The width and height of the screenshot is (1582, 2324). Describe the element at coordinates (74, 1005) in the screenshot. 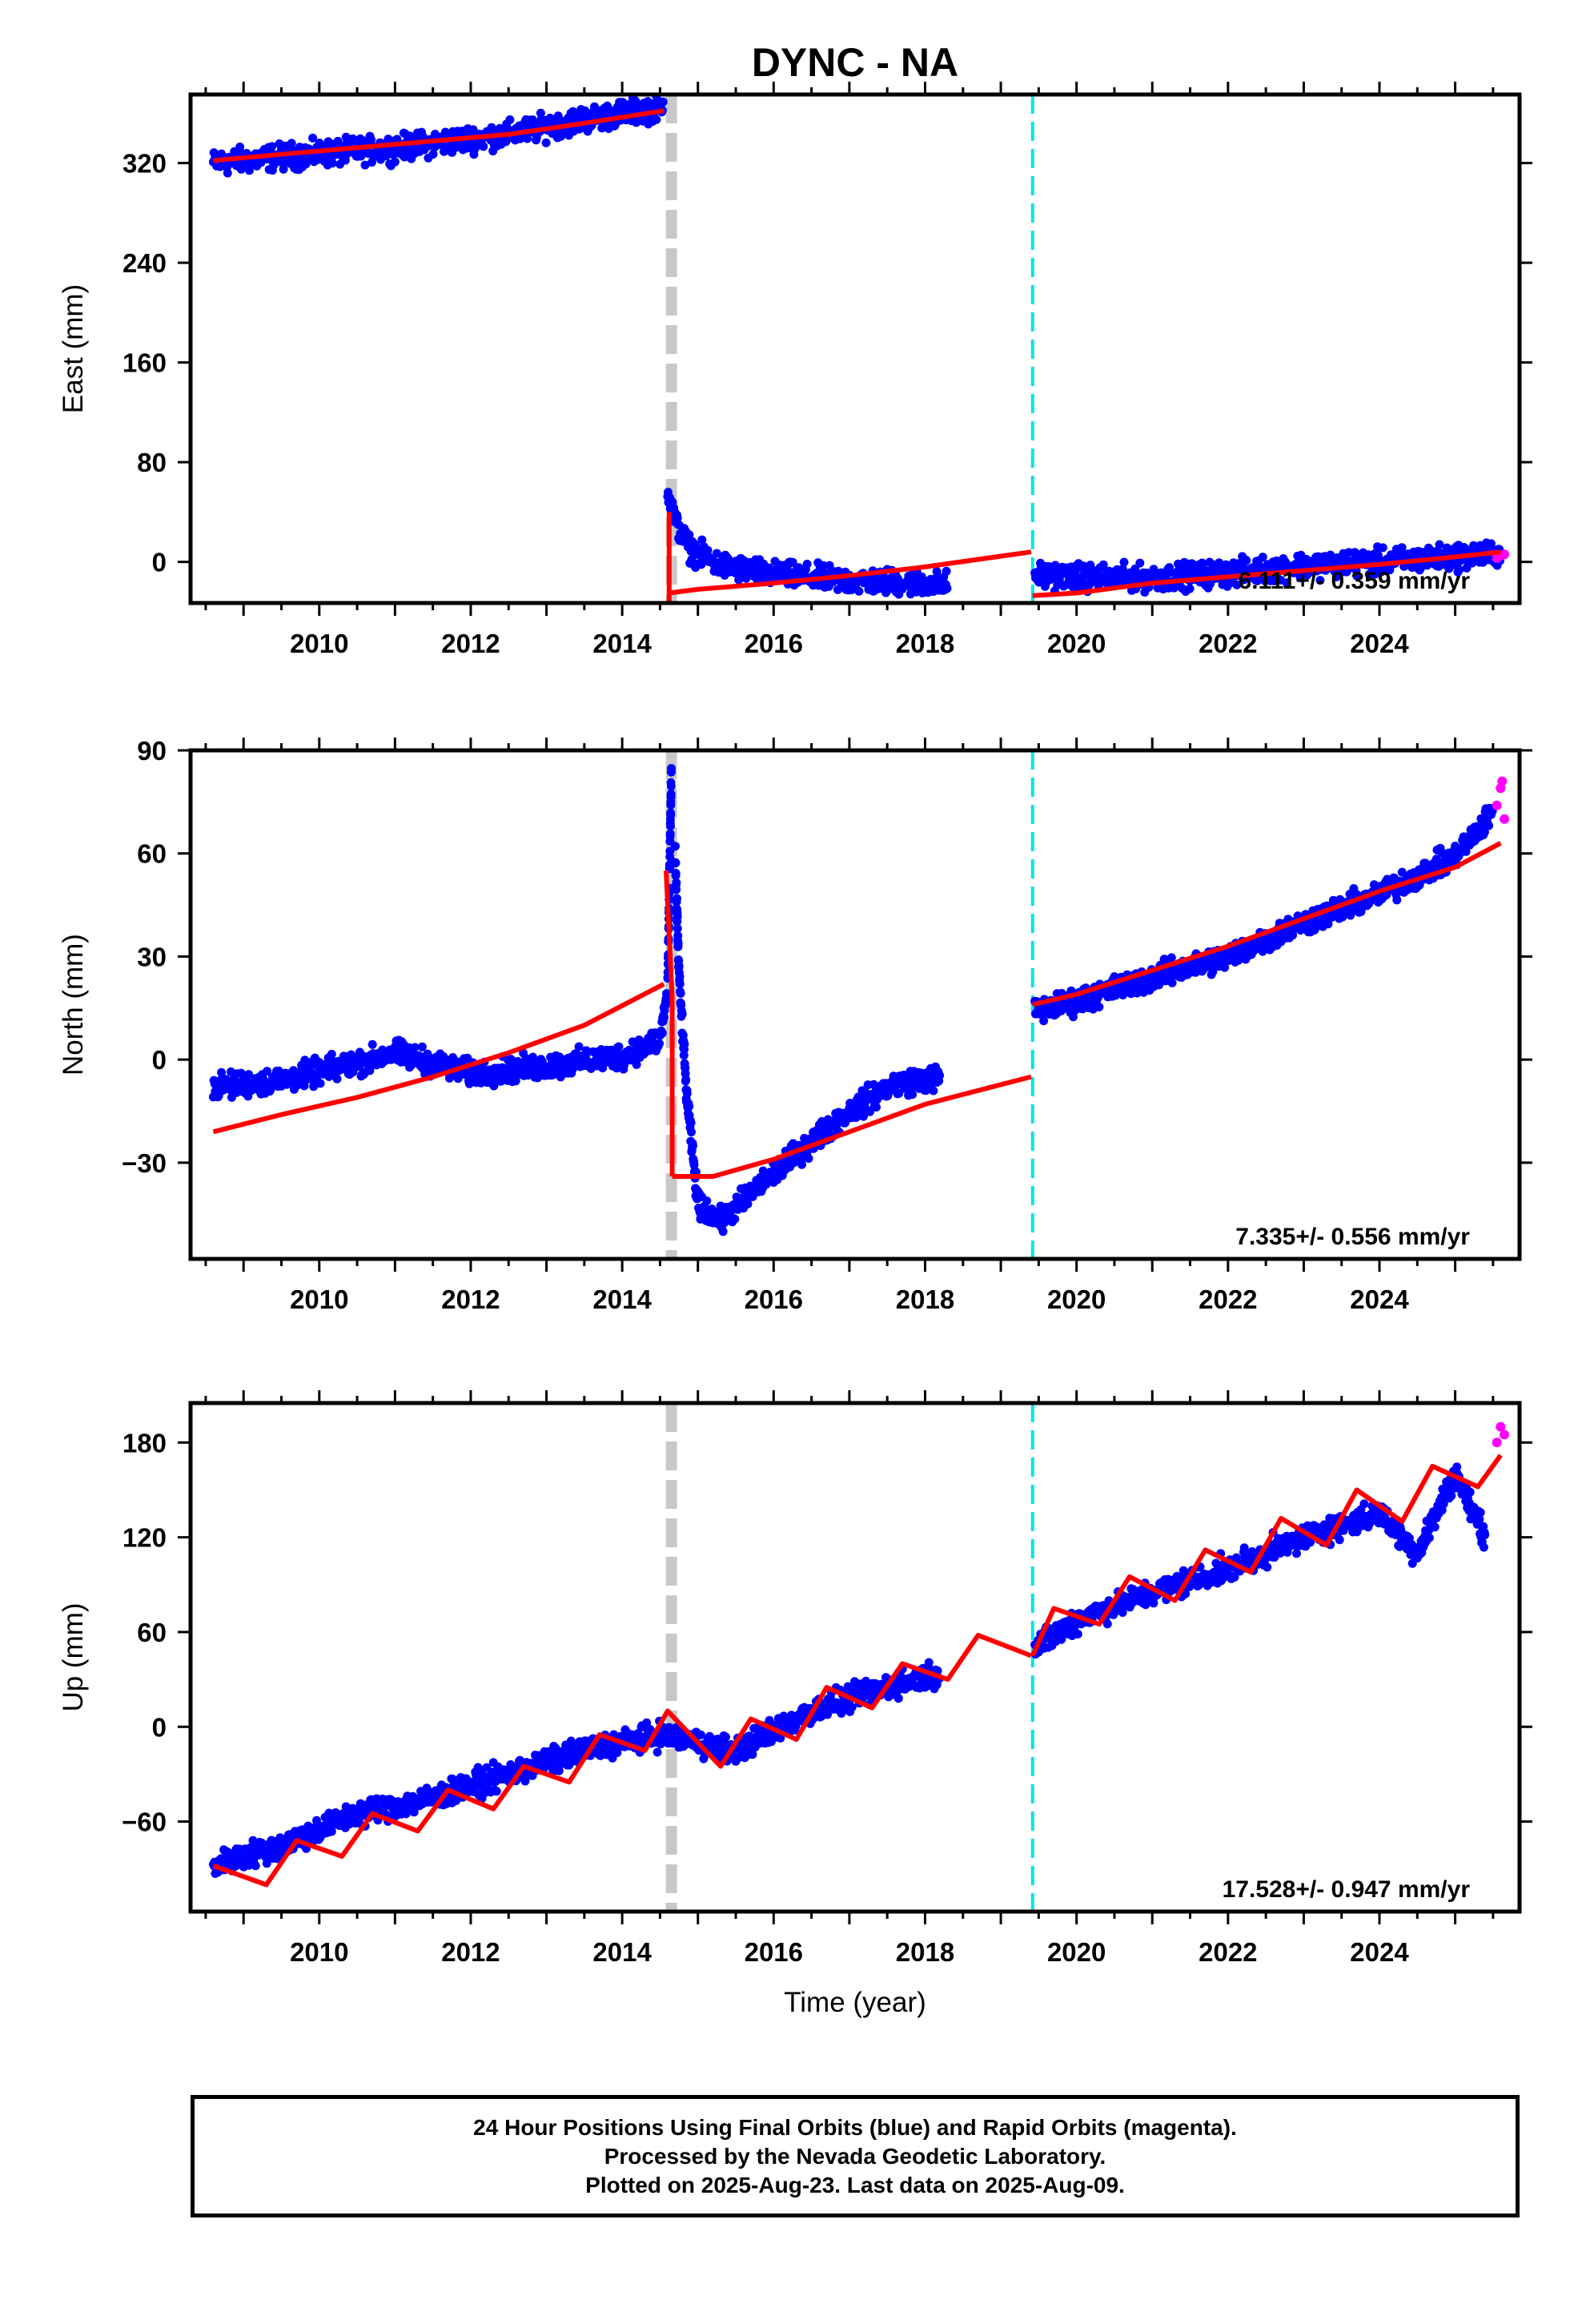

I see `north-y-axis-label: North (mm)` at that location.